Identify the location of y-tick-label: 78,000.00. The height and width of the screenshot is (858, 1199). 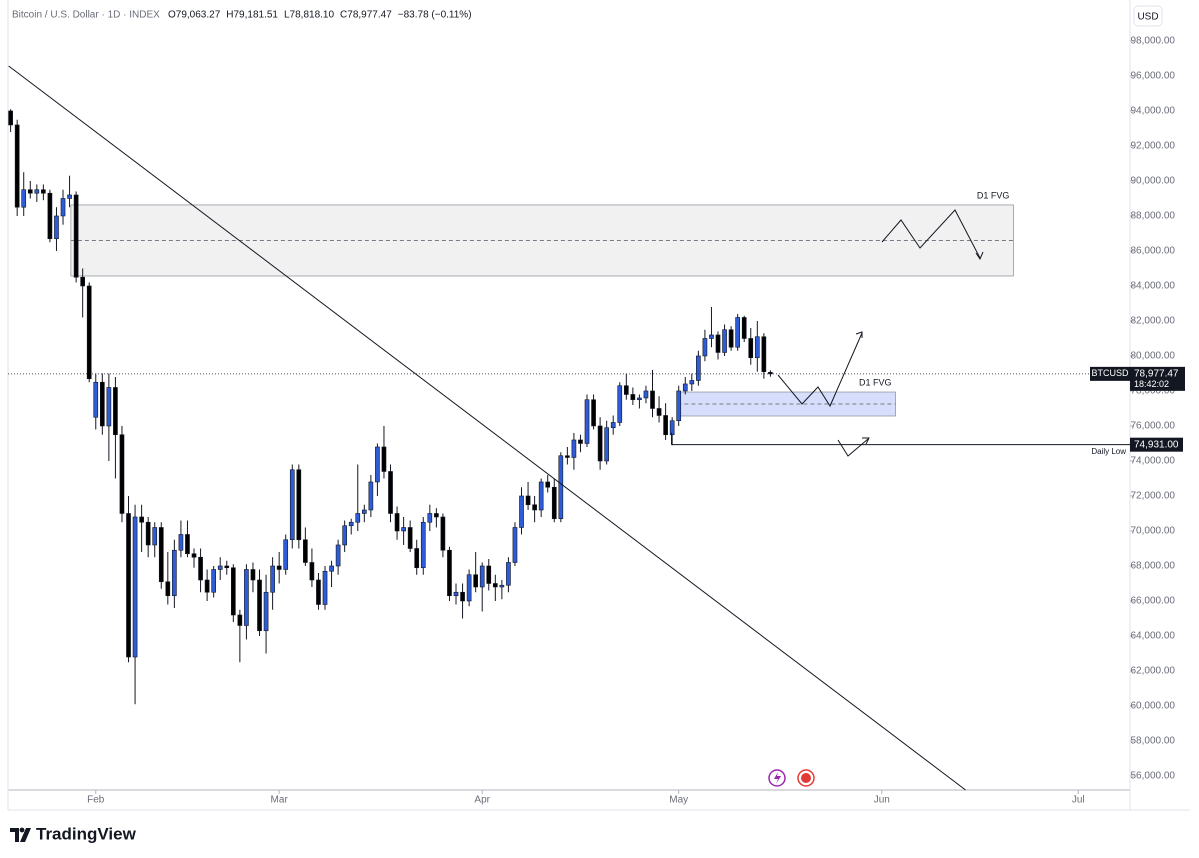
(1153, 391).